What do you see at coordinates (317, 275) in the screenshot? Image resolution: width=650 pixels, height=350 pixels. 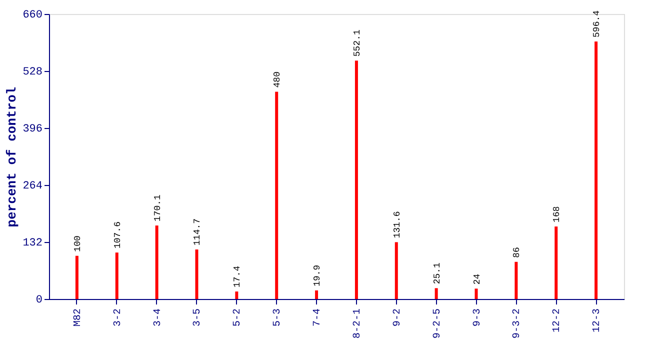 I see `data-label: 19.9` at bounding box center [317, 275].